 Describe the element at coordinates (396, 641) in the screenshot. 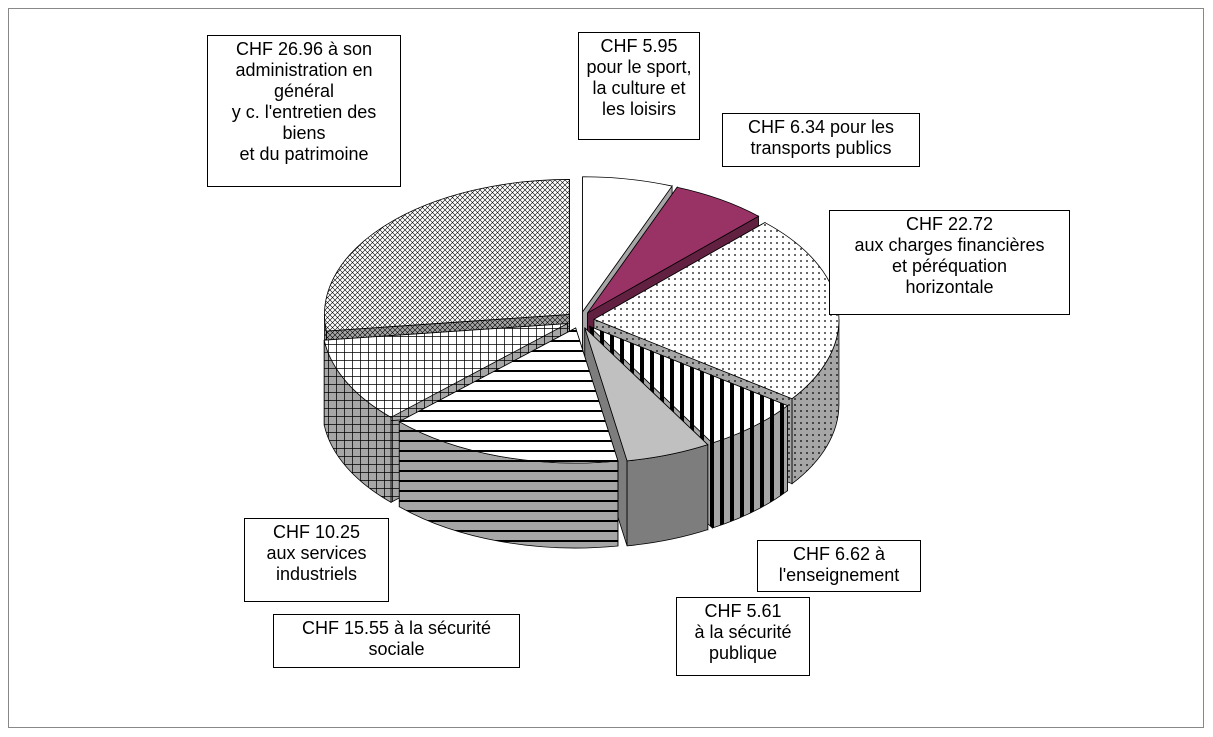

I see `data-label: CHF 15.55 à la sécurité sociale` at that location.